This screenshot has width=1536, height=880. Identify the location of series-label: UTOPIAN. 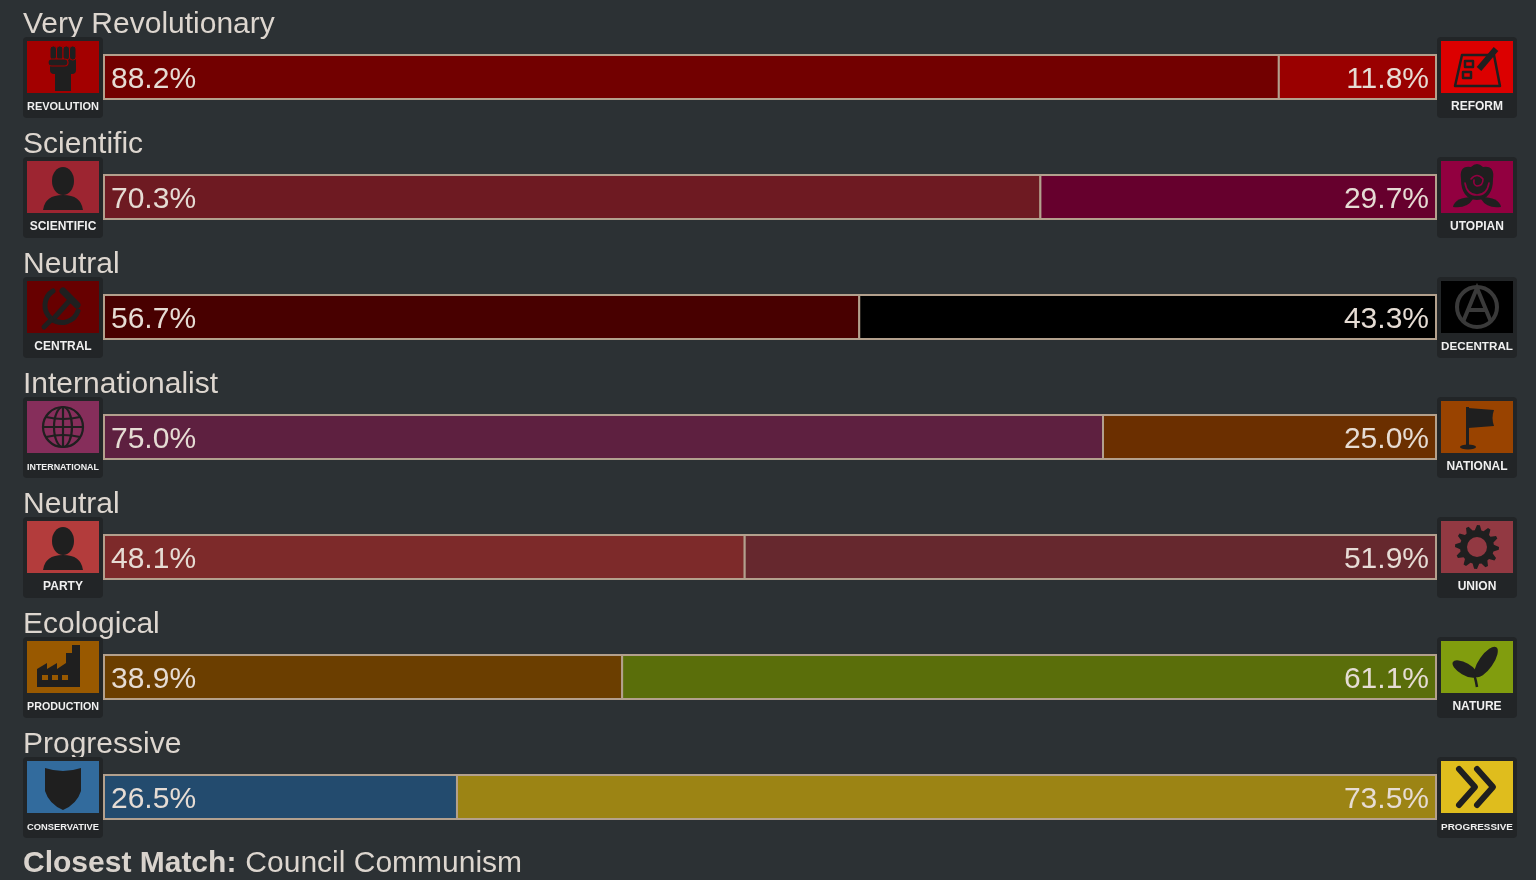
(1477, 226).